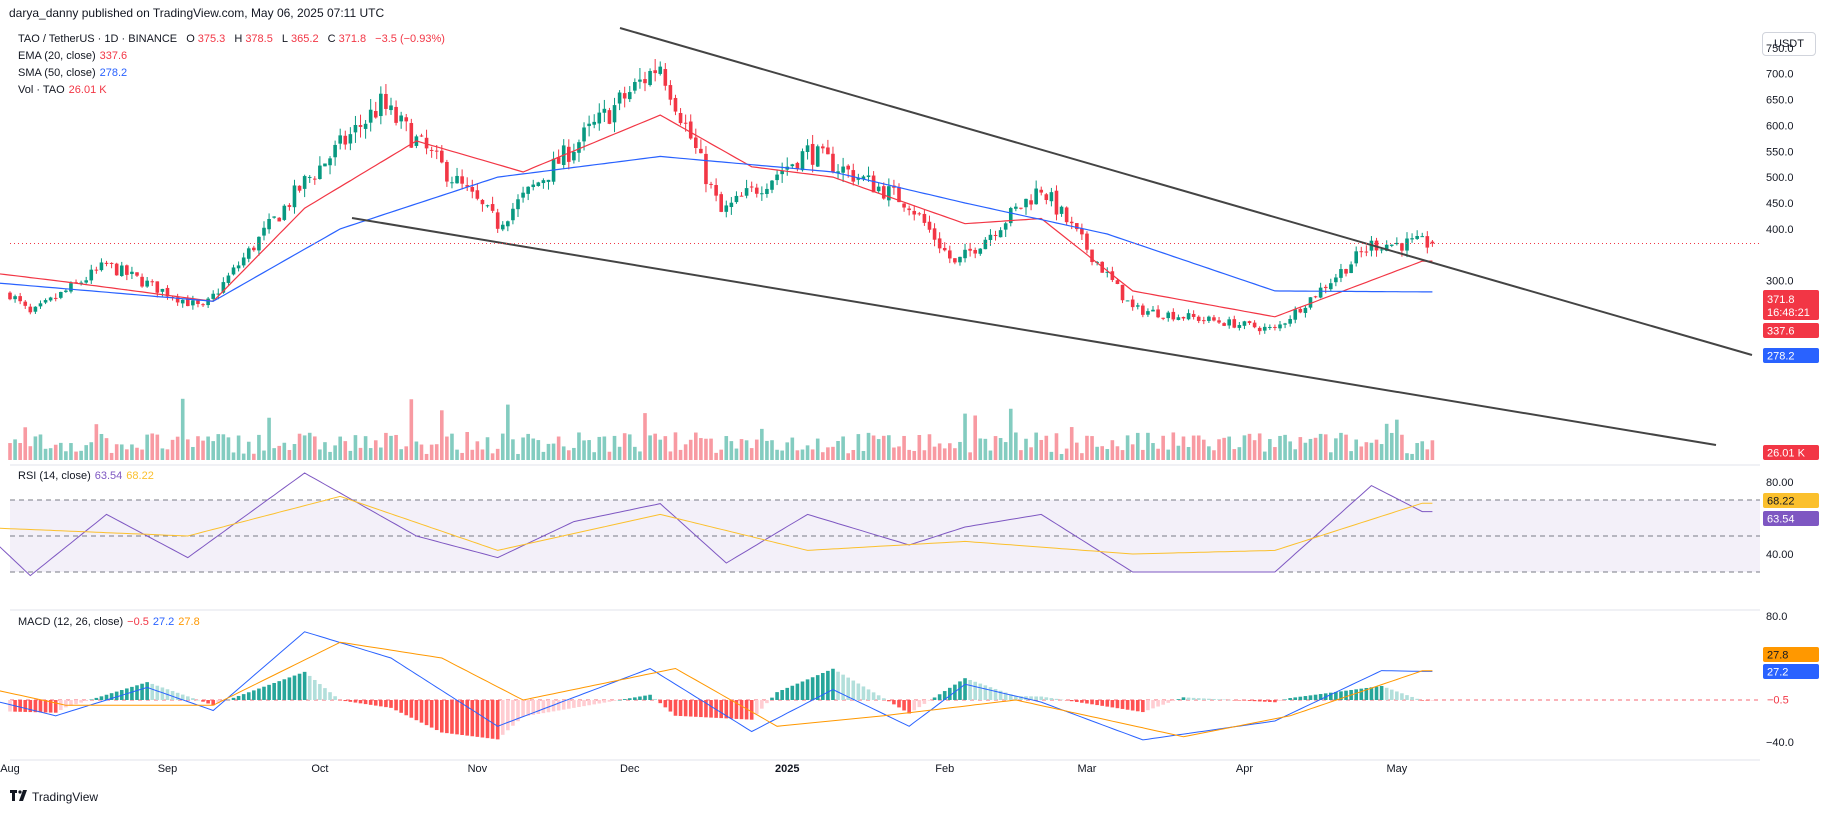 This screenshot has width=1835, height=816. What do you see at coordinates (73, 56) in the screenshot?
I see `ema-legend: EMA (20, close) 337.6` at bounding box center [73, 56].